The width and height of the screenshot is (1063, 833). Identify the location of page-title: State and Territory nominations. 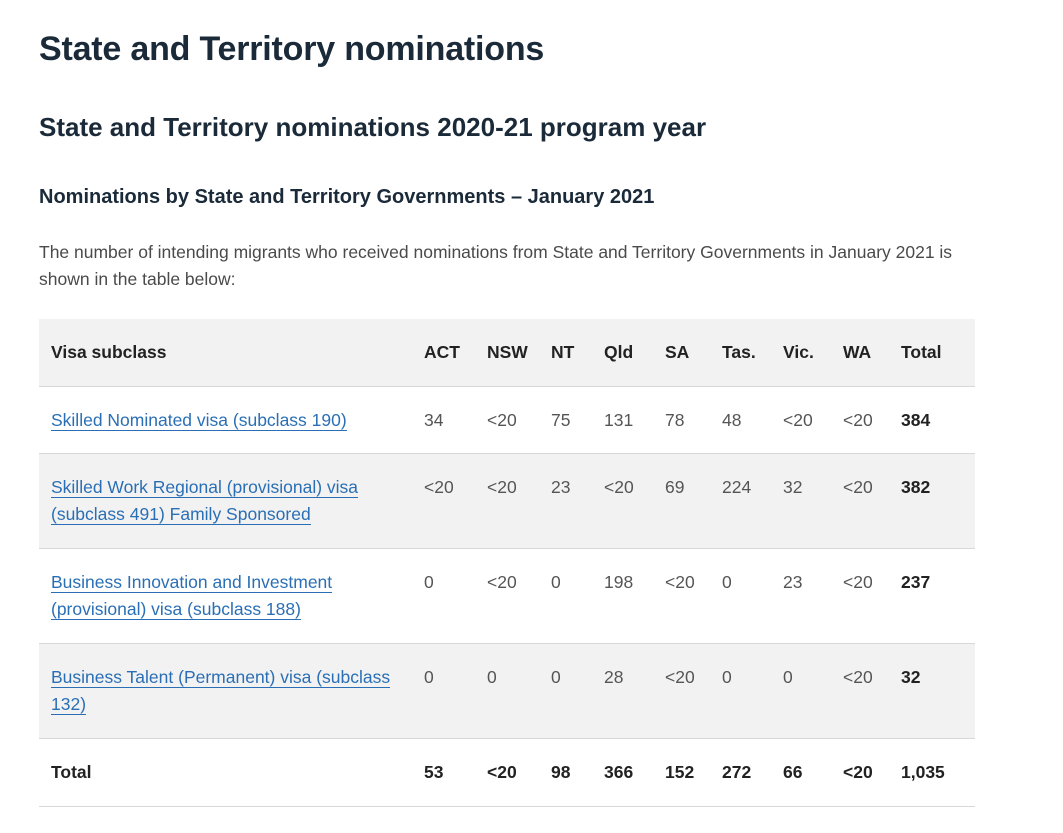
(292, 49).